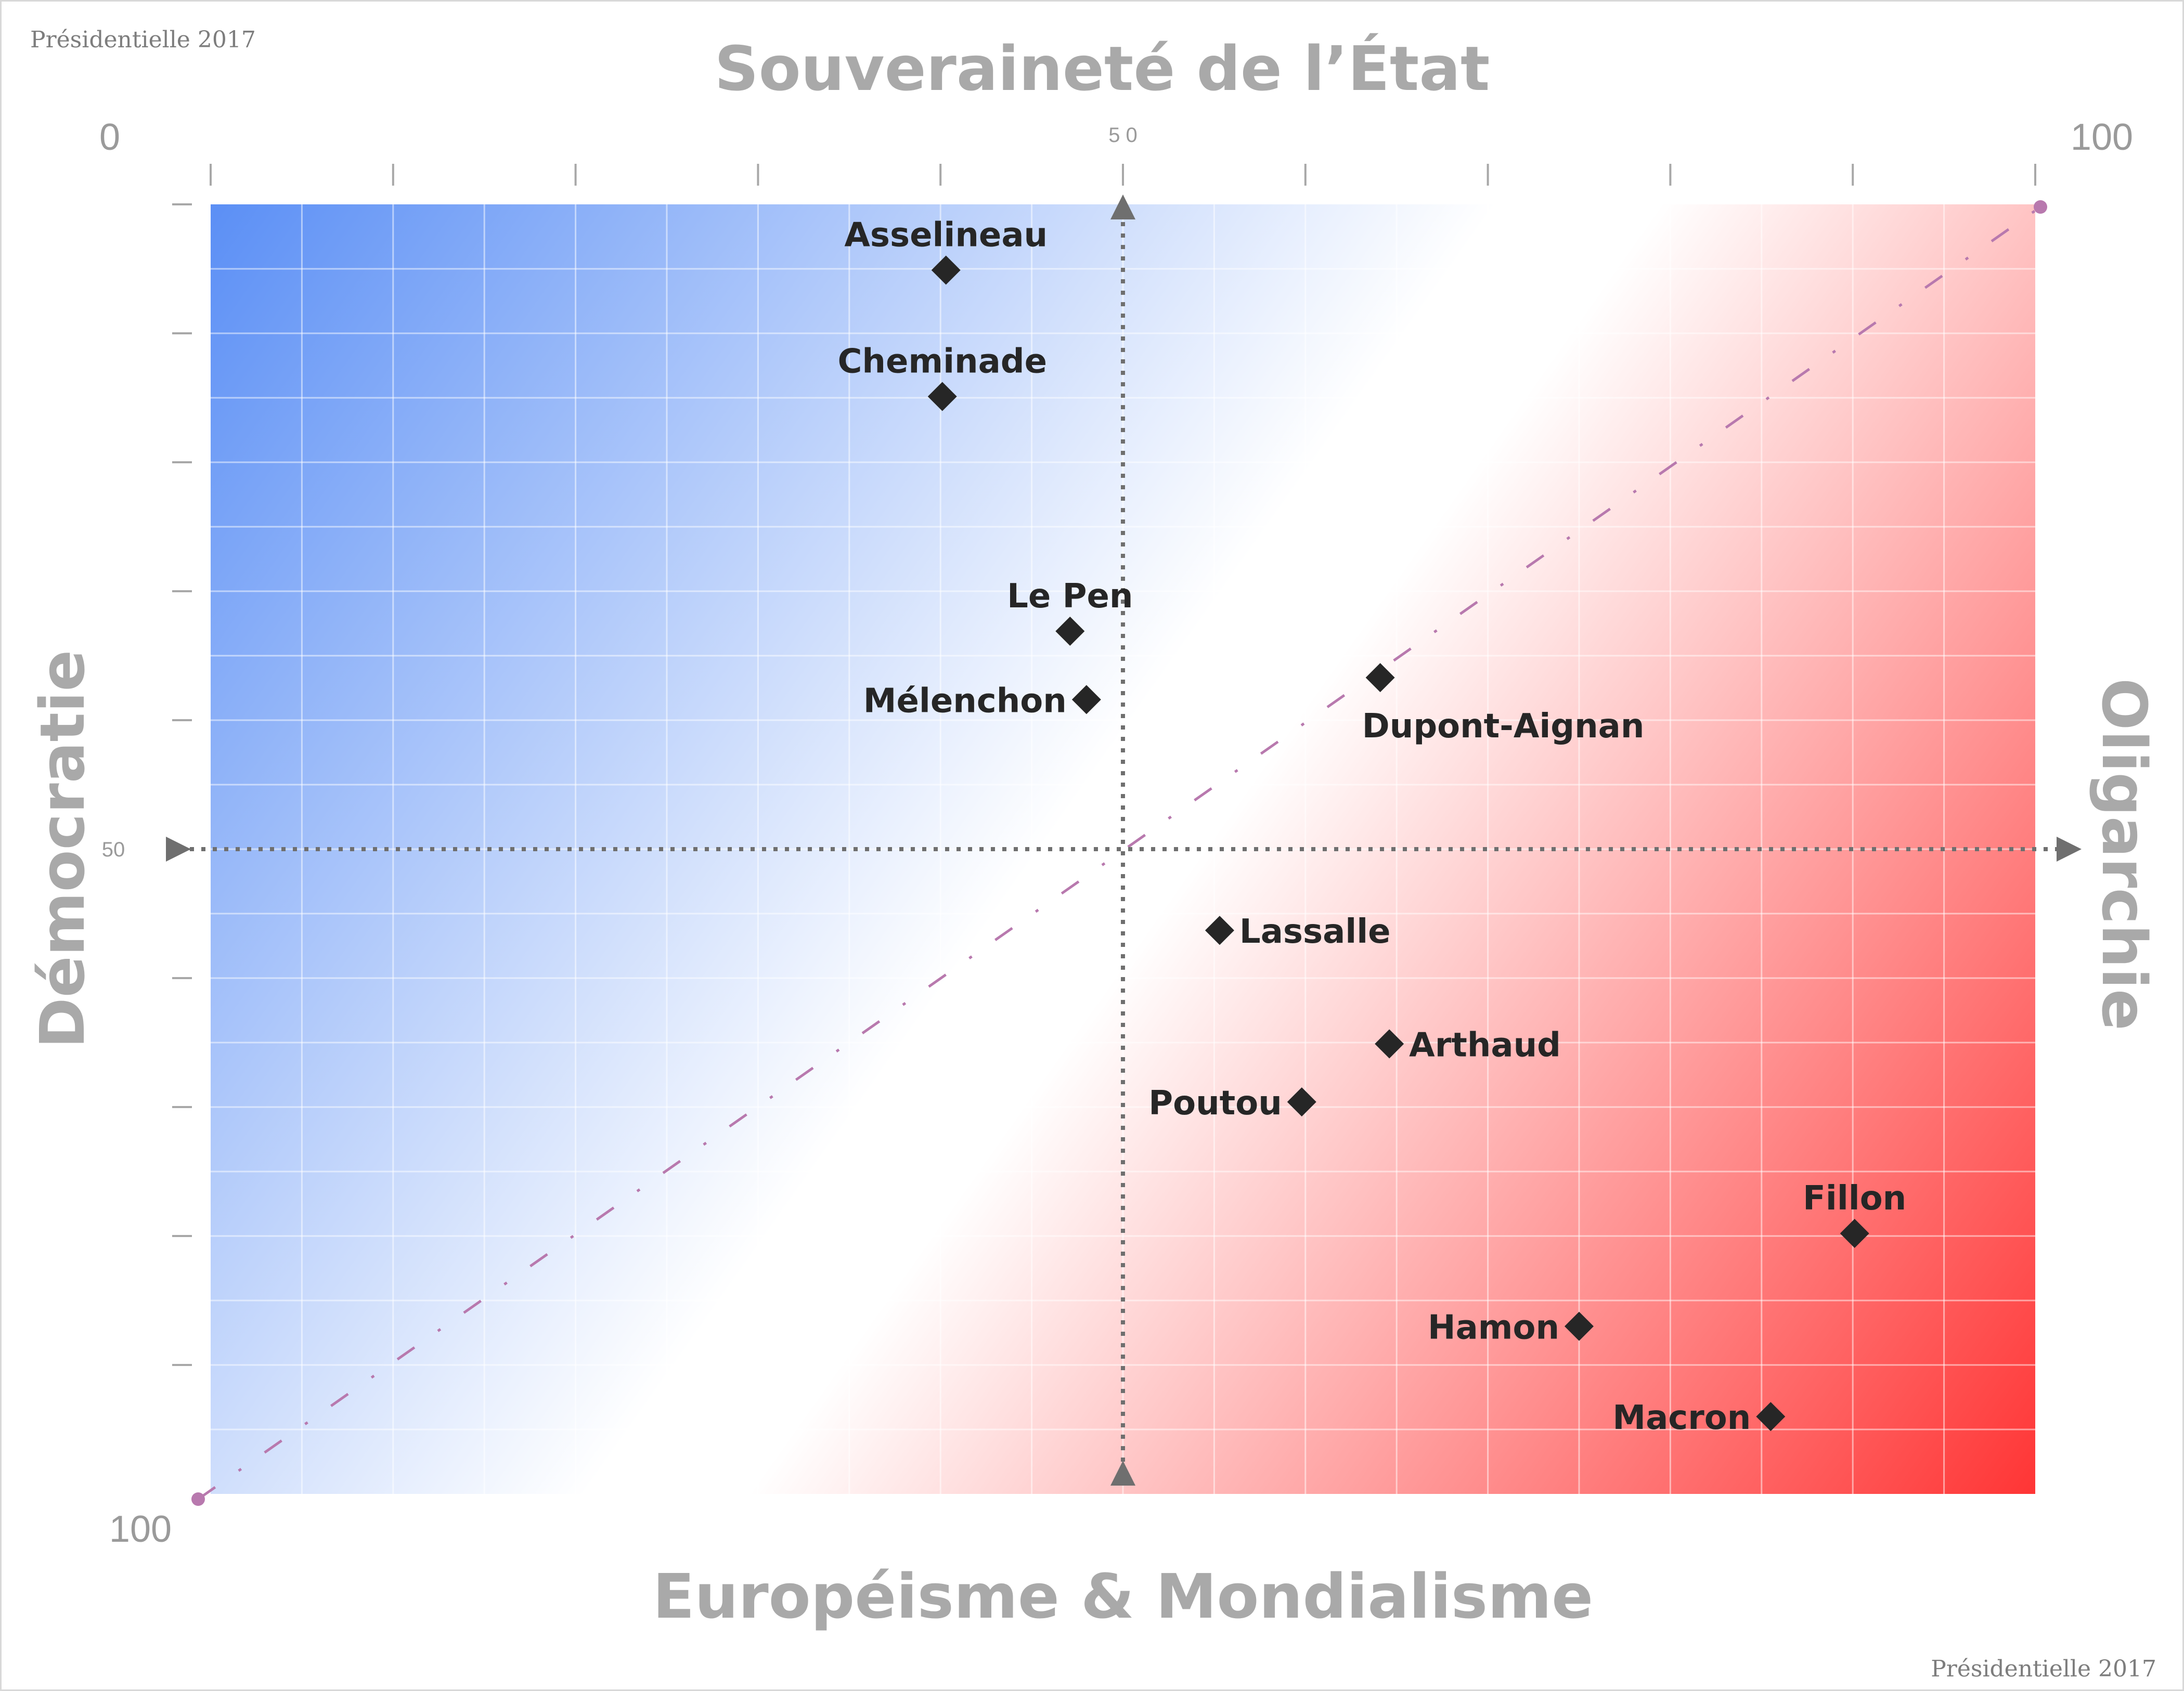 The width and height of the screenshot is (2184, 1691). What do you see at coordinates (1070, 596) in the screenshot?
I see `data-point-label: Le Pen` at bounding box center [1070, 596].